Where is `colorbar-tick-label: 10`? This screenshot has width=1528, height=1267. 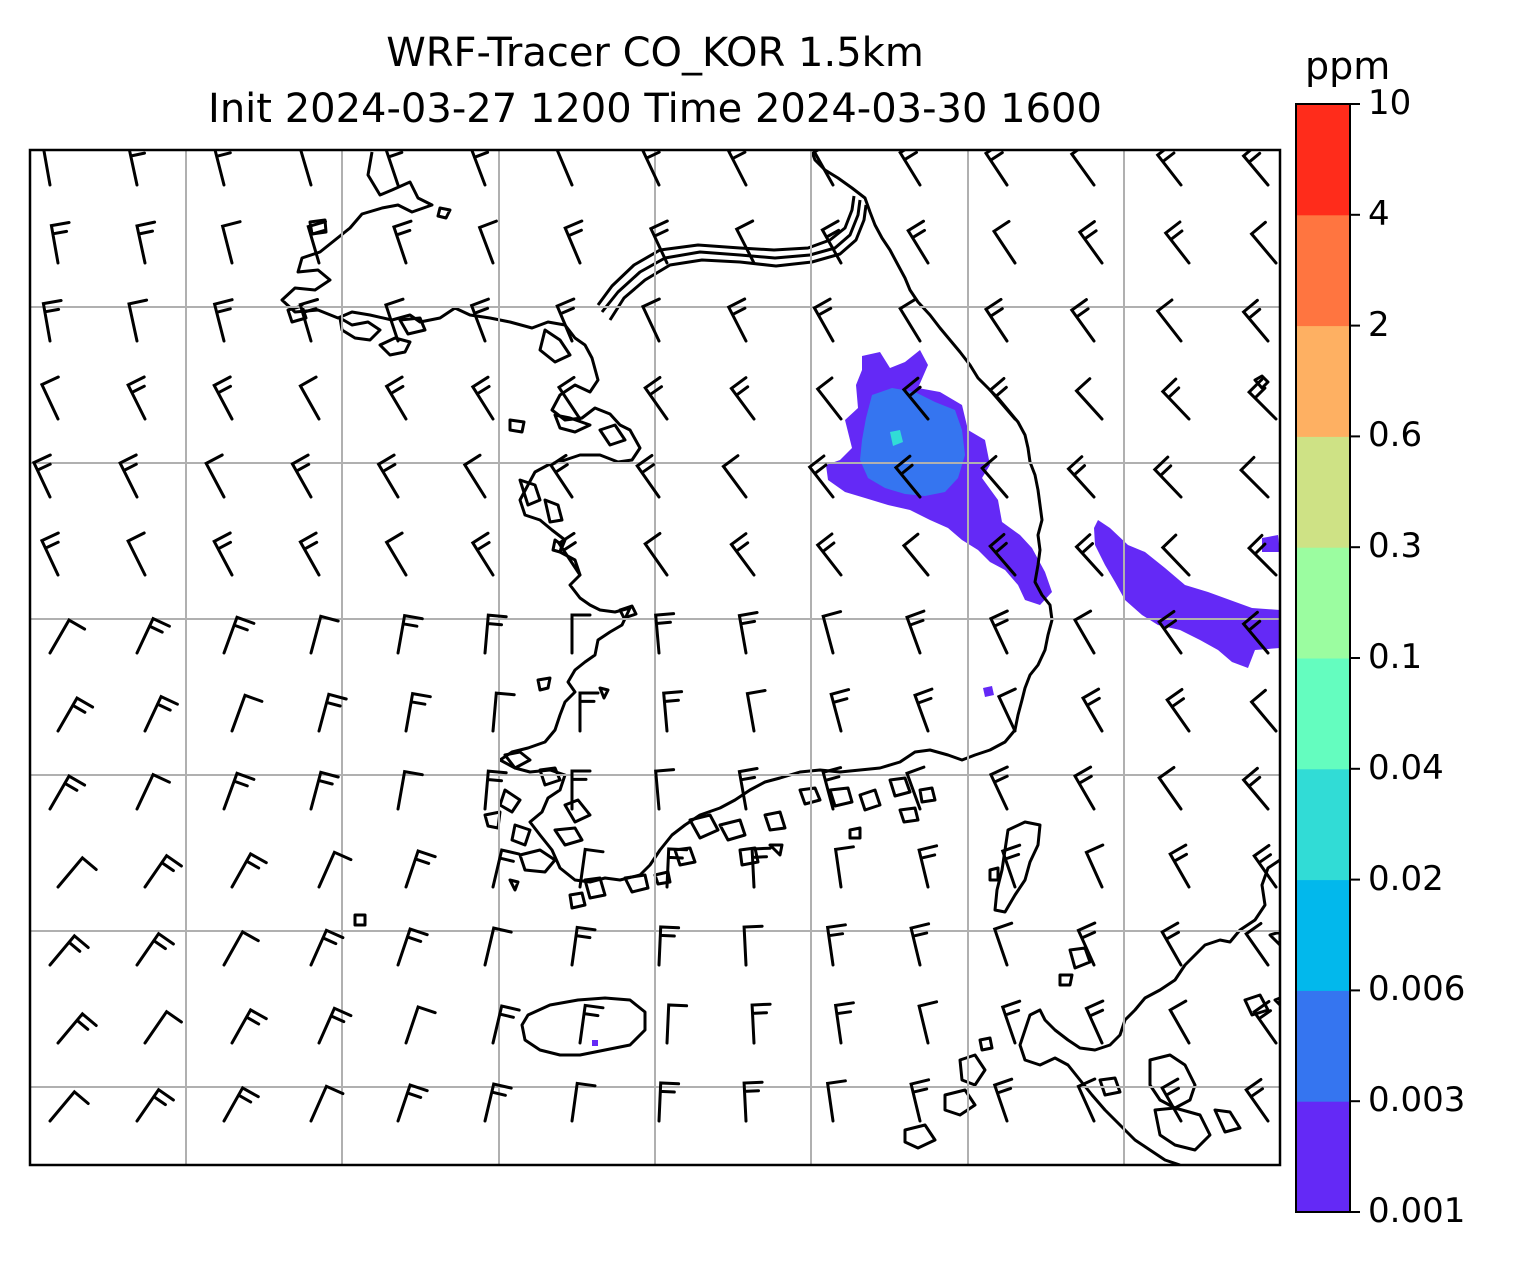
colorbar-tick-label: 10 is located at coordinates (1390, 103).